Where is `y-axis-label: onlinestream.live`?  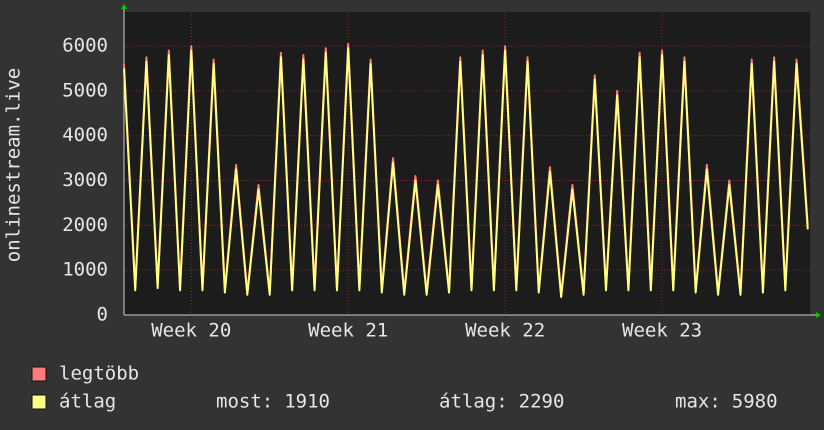 y-axis-label: onlinestream.live is located at coordinates (14, 165).